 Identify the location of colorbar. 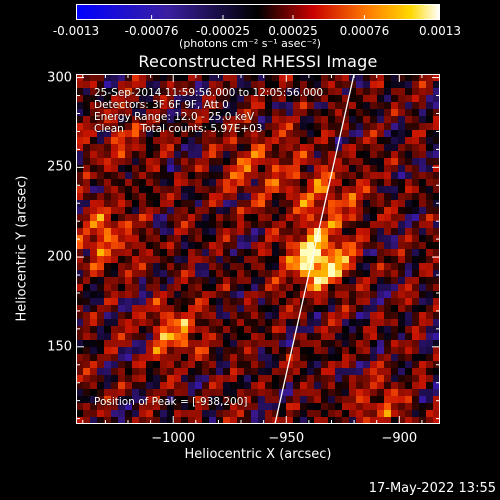
(258, 12).